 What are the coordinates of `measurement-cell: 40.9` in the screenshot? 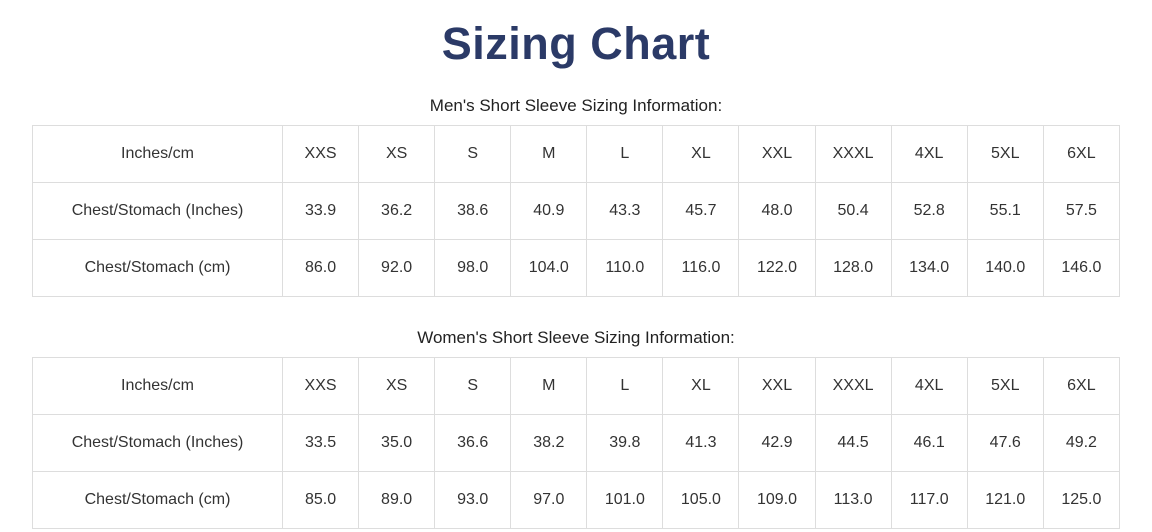 It's located at (549, 211).